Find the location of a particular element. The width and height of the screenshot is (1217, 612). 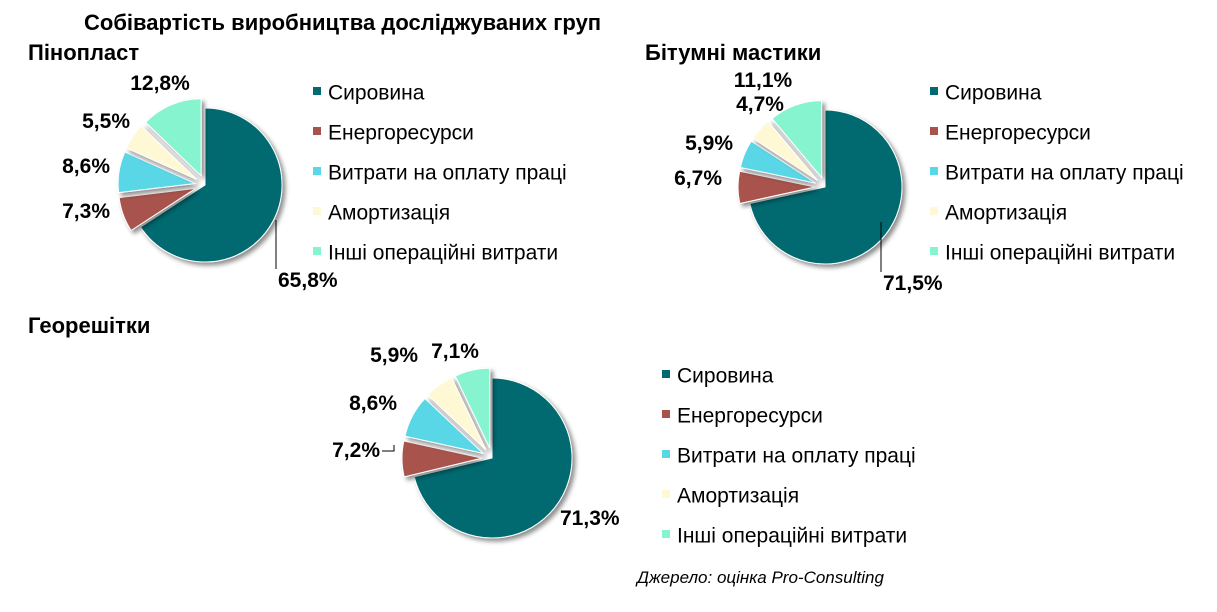

leader-line is located at coordinates (388, 448).